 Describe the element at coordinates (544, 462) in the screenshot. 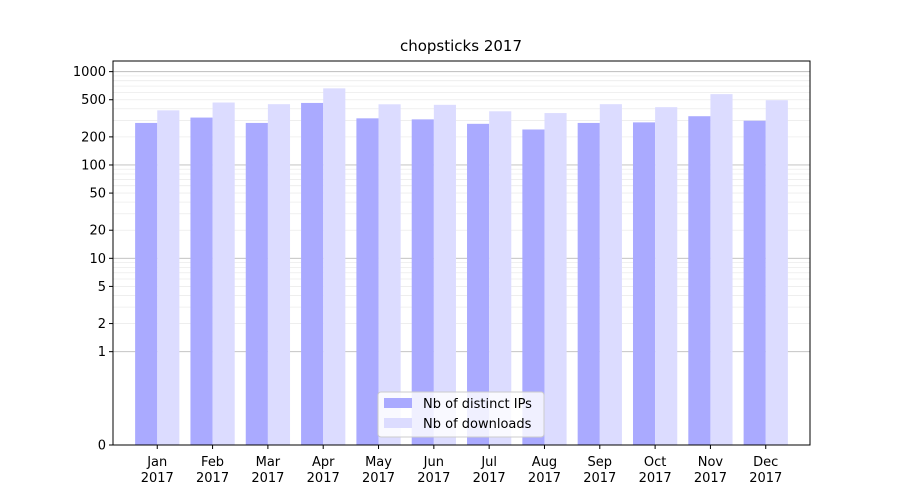

I see `x-tick-label-line: Aug` at that location.